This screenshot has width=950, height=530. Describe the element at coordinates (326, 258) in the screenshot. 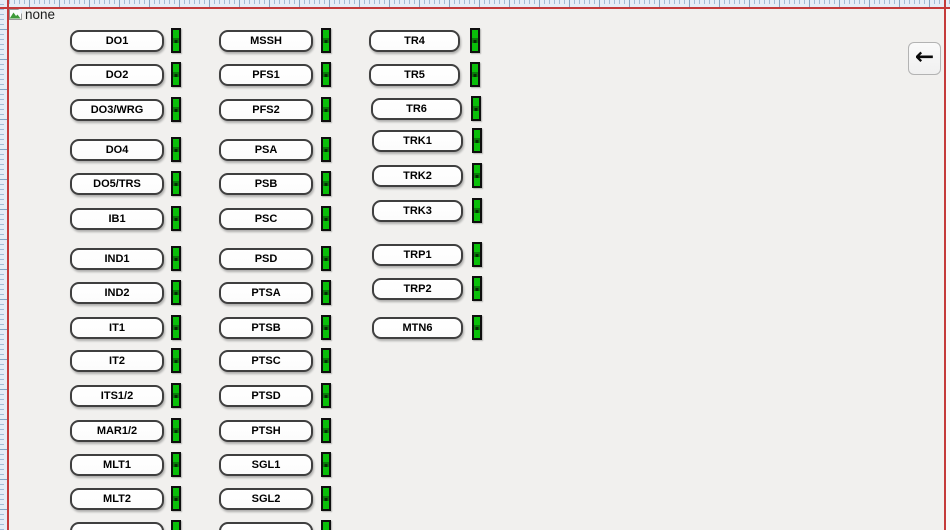

I see `indicator-psd` at that location.